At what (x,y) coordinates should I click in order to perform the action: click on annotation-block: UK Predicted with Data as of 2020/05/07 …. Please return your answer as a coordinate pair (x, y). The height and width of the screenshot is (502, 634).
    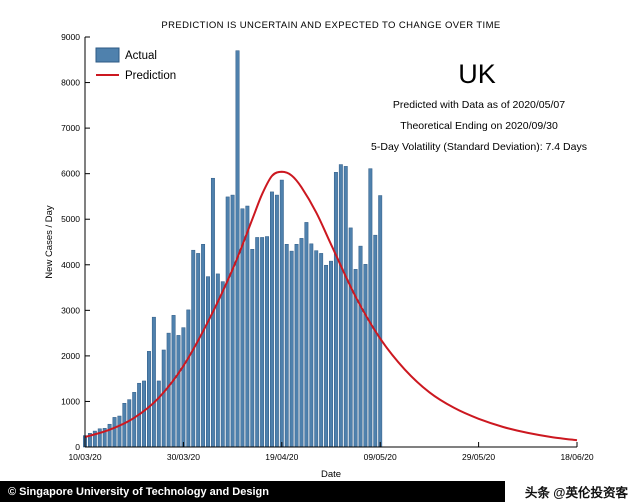
    Looking at the image, I should click on (479, 106).